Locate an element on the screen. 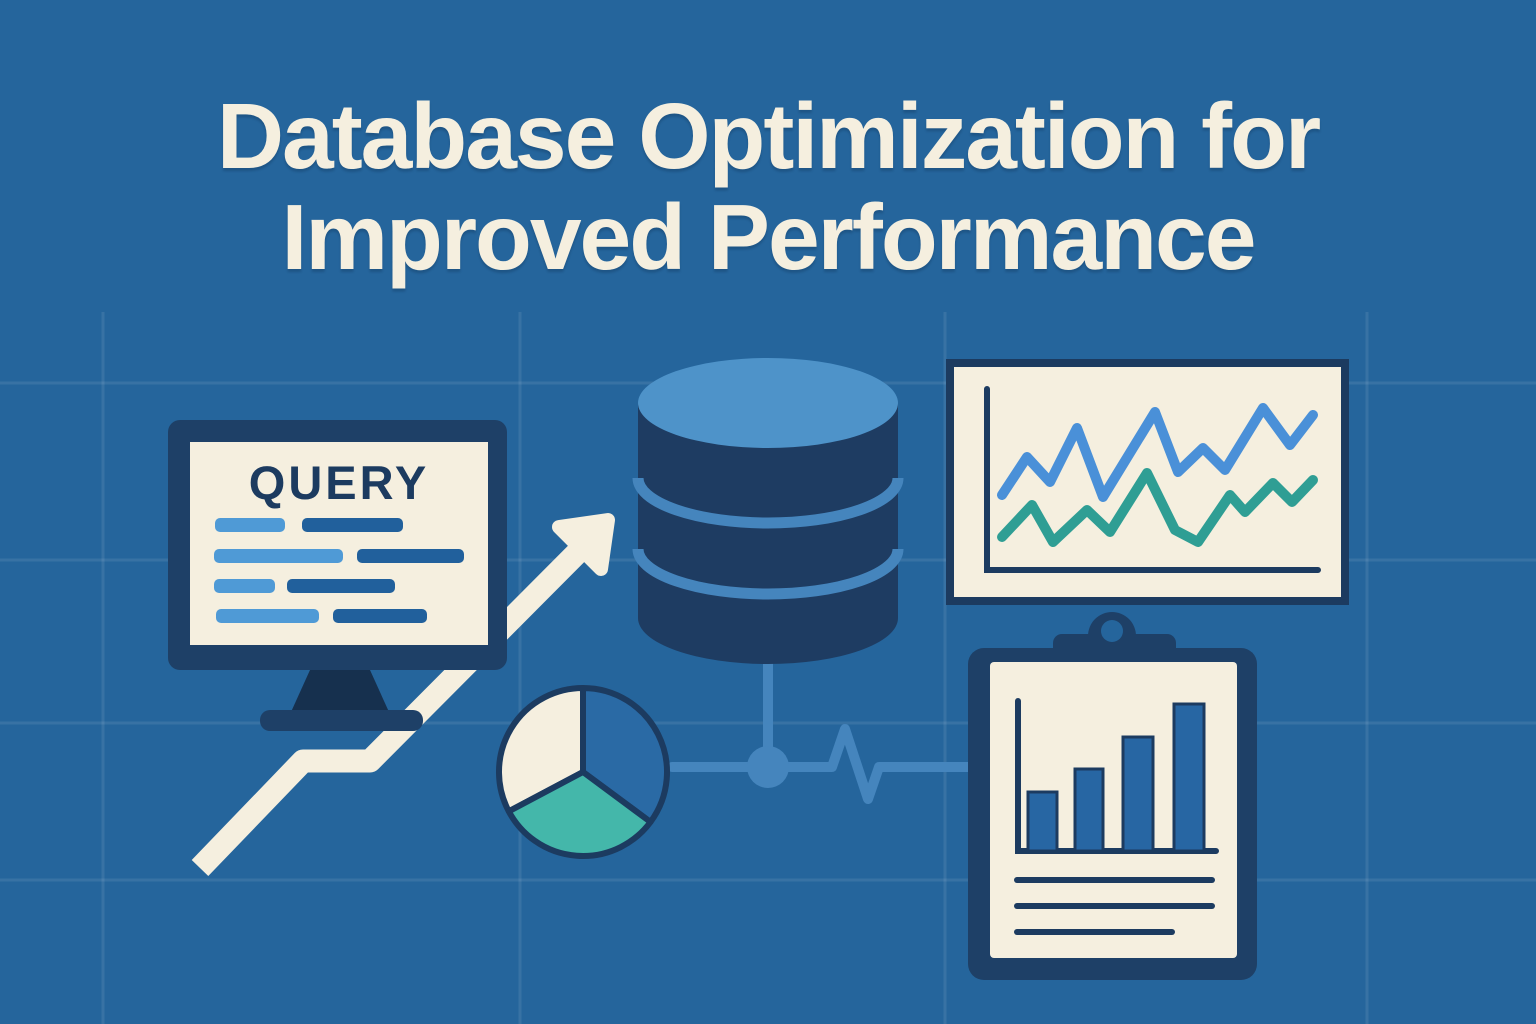  monitor-stand is located at coordinates (340, 691).